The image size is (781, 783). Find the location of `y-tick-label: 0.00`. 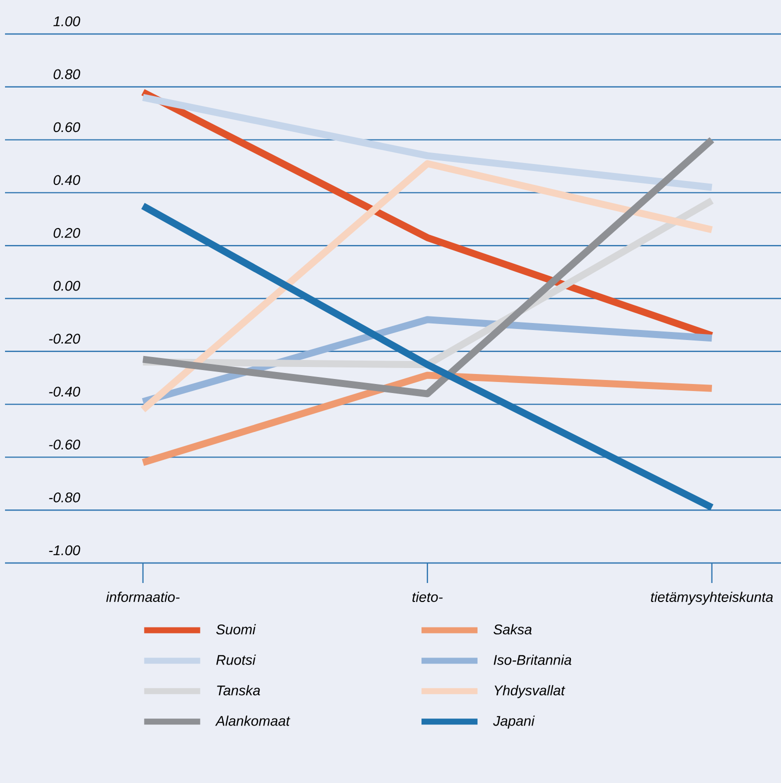

y-tick-label: 0.00 is located at coordinates (67, 285).